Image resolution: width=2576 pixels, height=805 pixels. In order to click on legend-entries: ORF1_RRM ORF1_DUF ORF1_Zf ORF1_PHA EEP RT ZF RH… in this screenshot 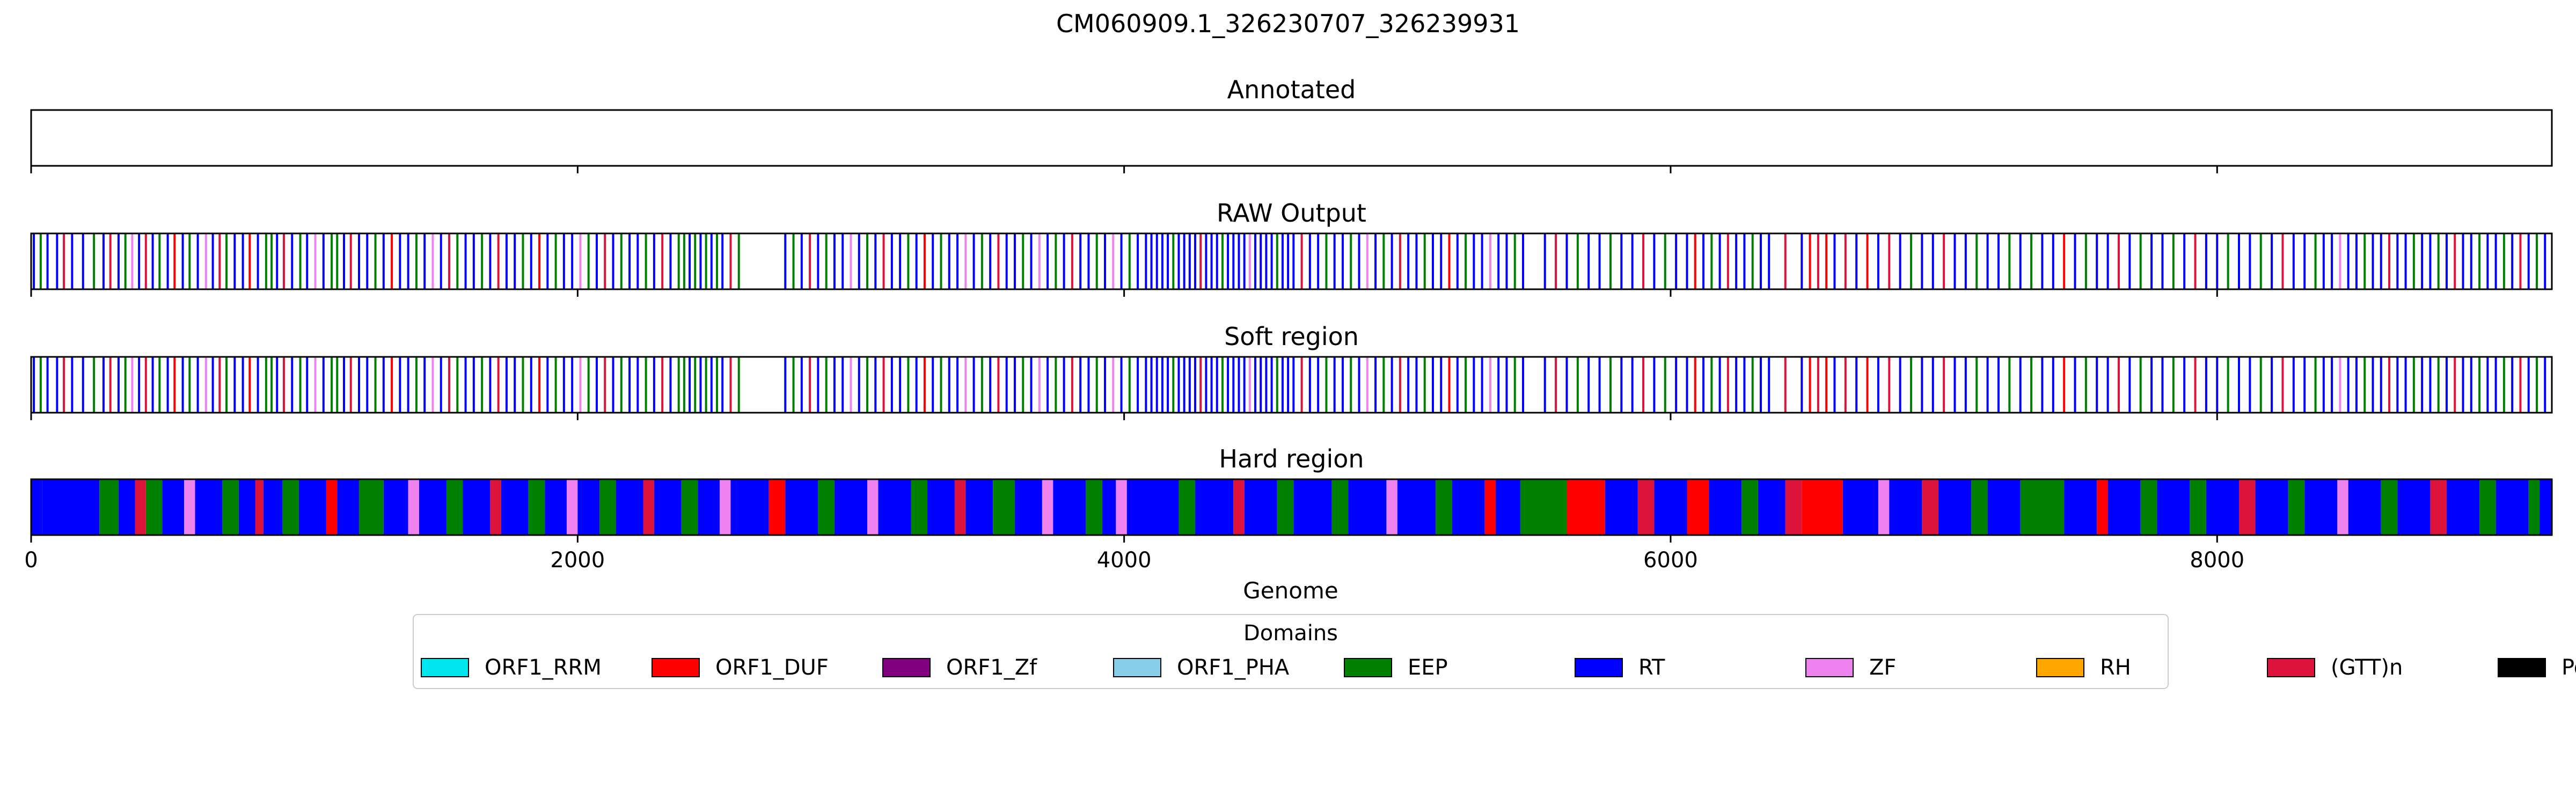, I will do `click(1498, 667)`.